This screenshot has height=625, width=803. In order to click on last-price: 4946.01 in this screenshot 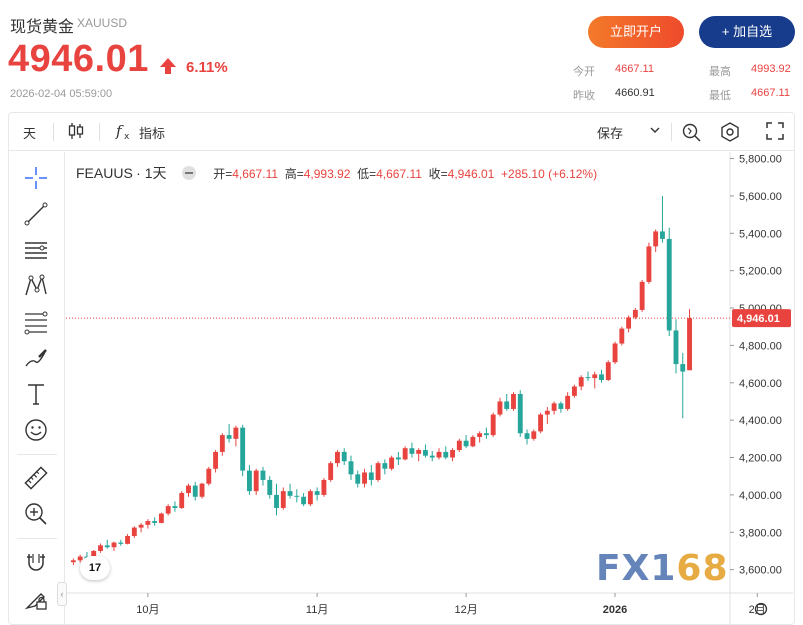, I will do `click(78, 59)`.